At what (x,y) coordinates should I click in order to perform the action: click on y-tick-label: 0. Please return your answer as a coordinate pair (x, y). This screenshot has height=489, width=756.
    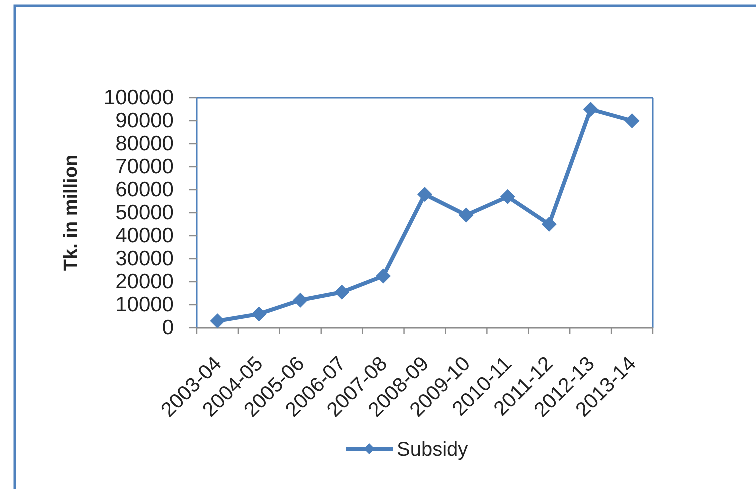
    Looking at the image, I should click on (168, 328).